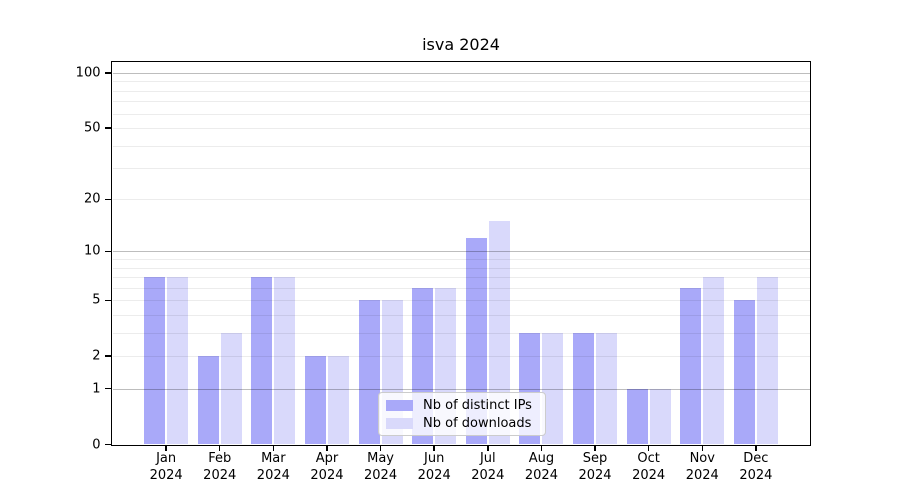 This screenshot has width=900, height=500. Describe the element at coordinates (96, 300) in the screenshot. I see `y-tick-label-5: 5` at that location.